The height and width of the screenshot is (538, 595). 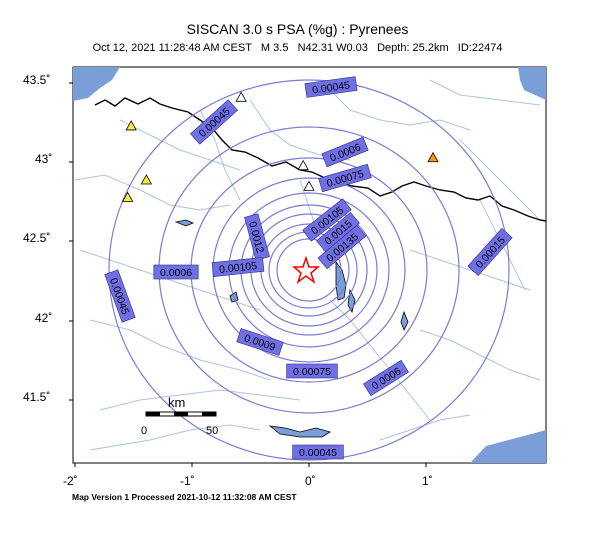 What do you see at coordinates (44, 159) in the screenshot?
I see `lat-label-43: 43˚` at bounding box center [44, 159].